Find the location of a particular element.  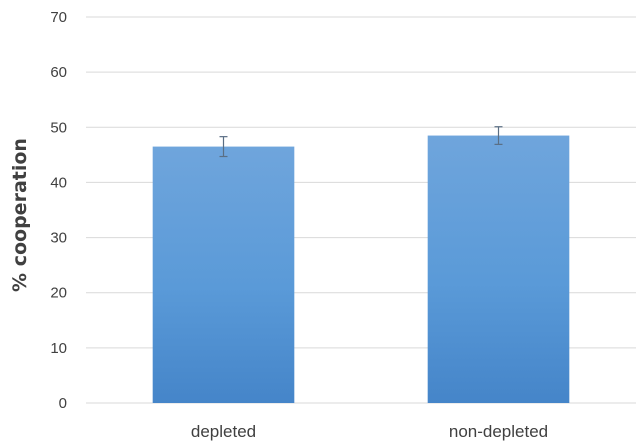

error-bar-non-depleted is located at coordinates (498, 135).